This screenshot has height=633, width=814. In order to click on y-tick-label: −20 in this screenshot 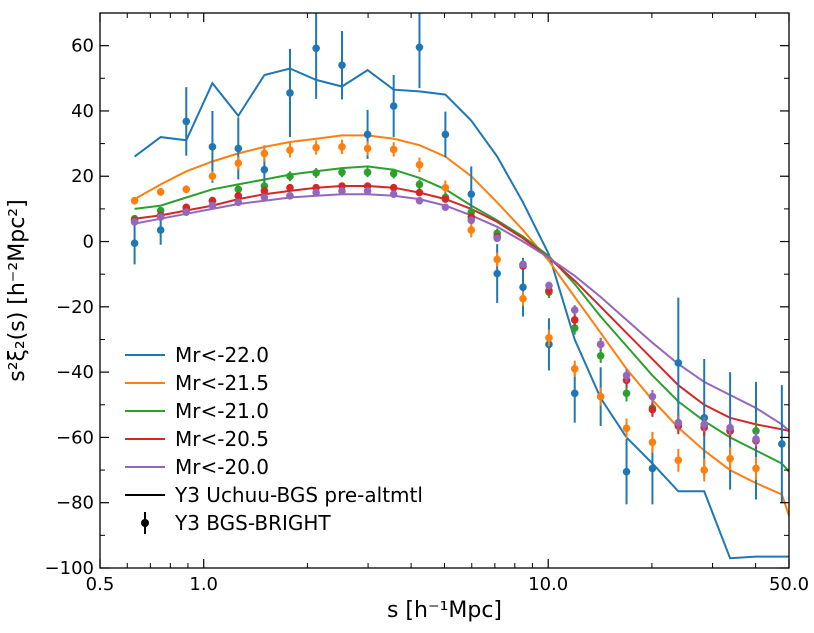, I will do `click(75, 307)`.